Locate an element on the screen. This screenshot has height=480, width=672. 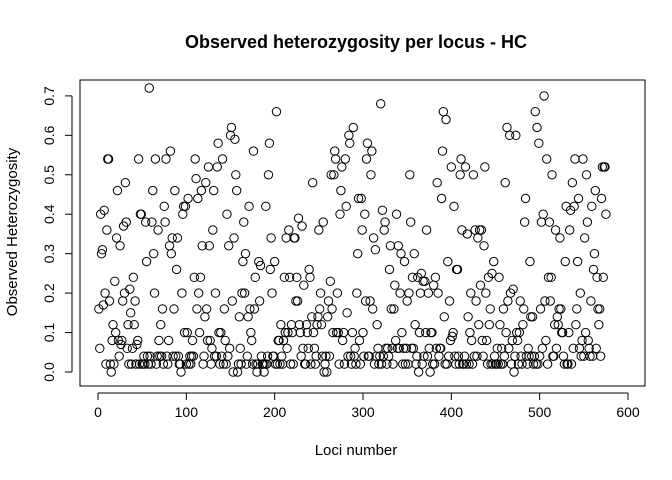
y-tick-label: 0.3 is located at coordinates (49, 254).